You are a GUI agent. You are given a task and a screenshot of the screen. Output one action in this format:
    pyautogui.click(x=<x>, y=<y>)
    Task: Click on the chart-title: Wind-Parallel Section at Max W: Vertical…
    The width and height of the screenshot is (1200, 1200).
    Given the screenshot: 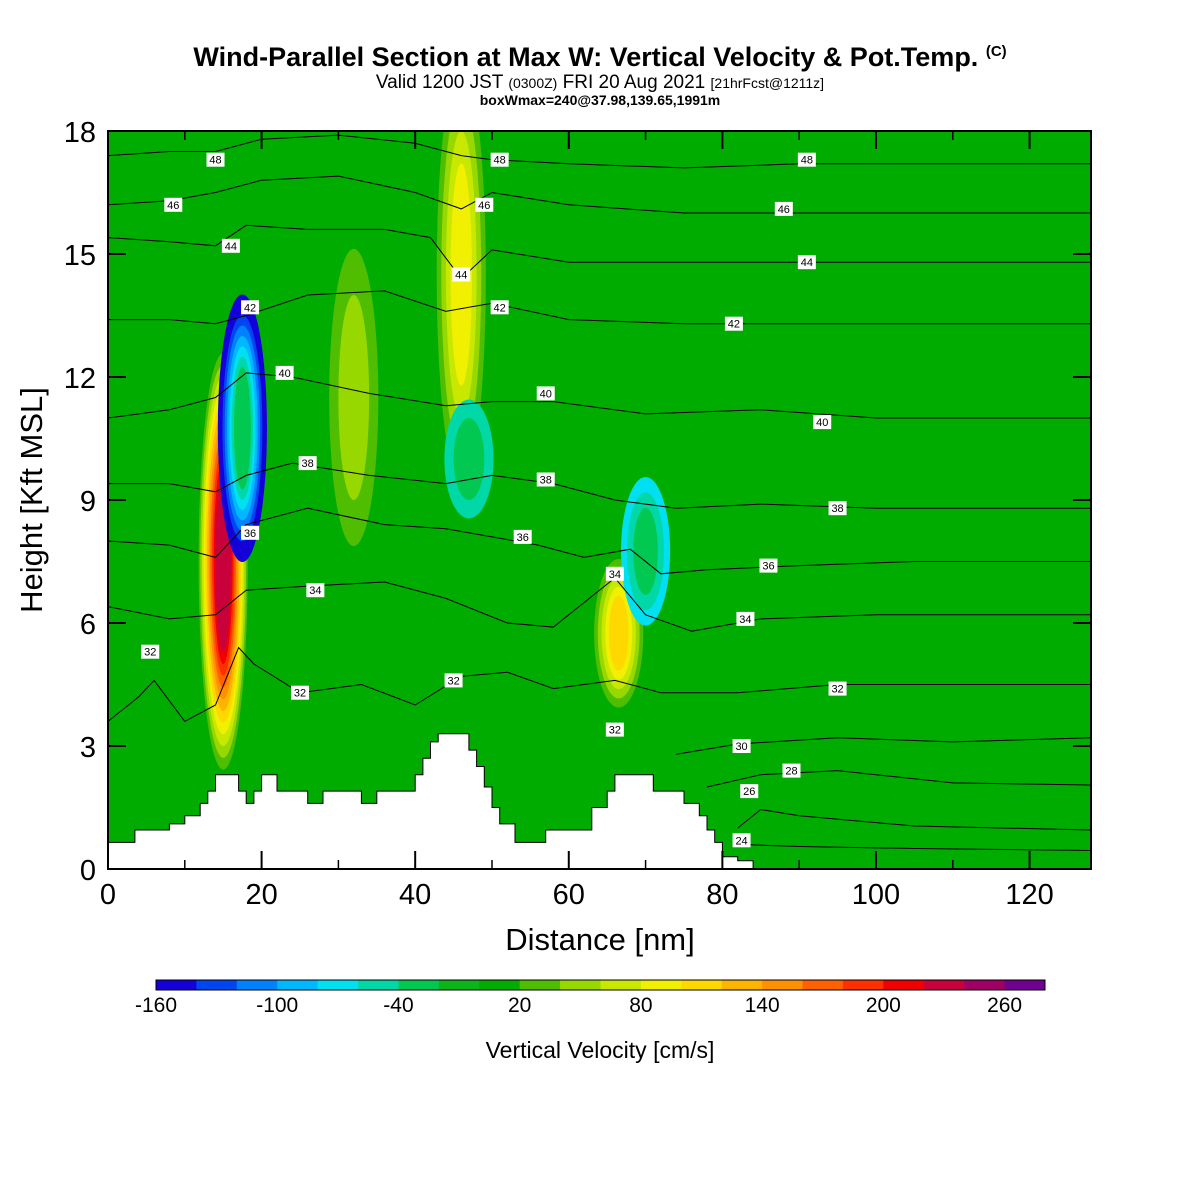 What is the action you would take?
    pyautogui.click(x=600, y=57)
    